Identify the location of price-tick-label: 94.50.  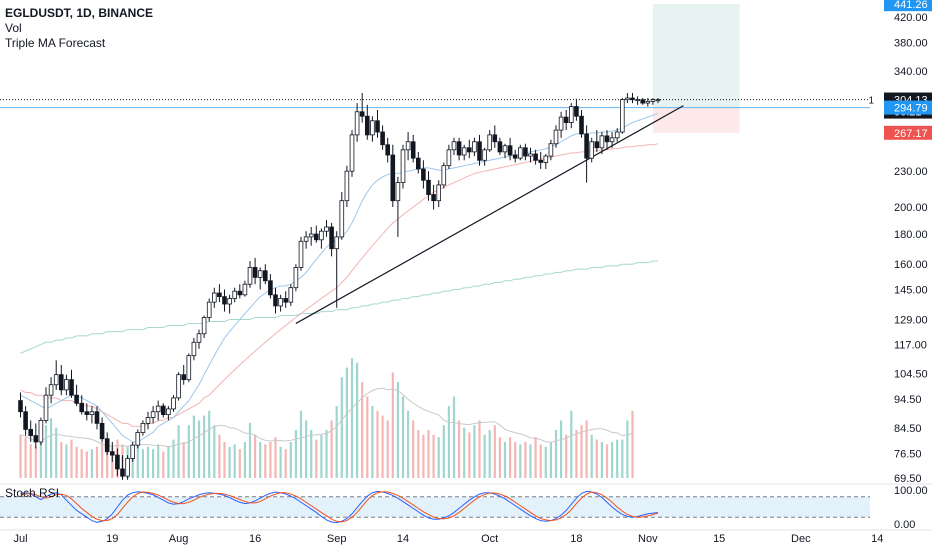
(908, 400).